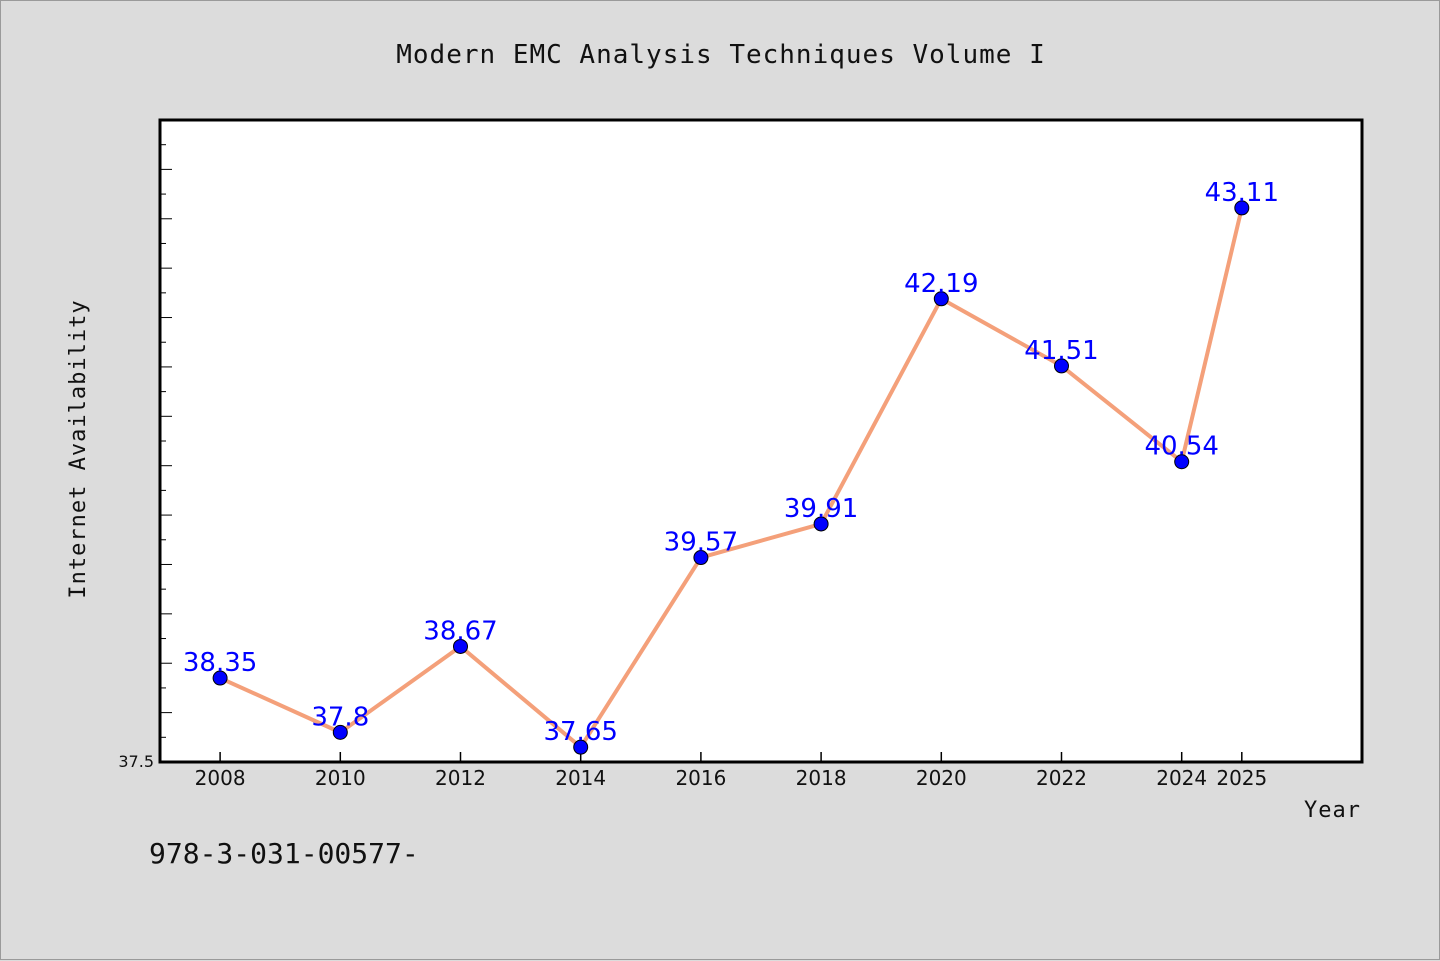 The width and height of the screenshot is (1440, 961). Describe the element at coordinates (701, 543) in the screenshot. I see `data-label: 39.57` at that location.